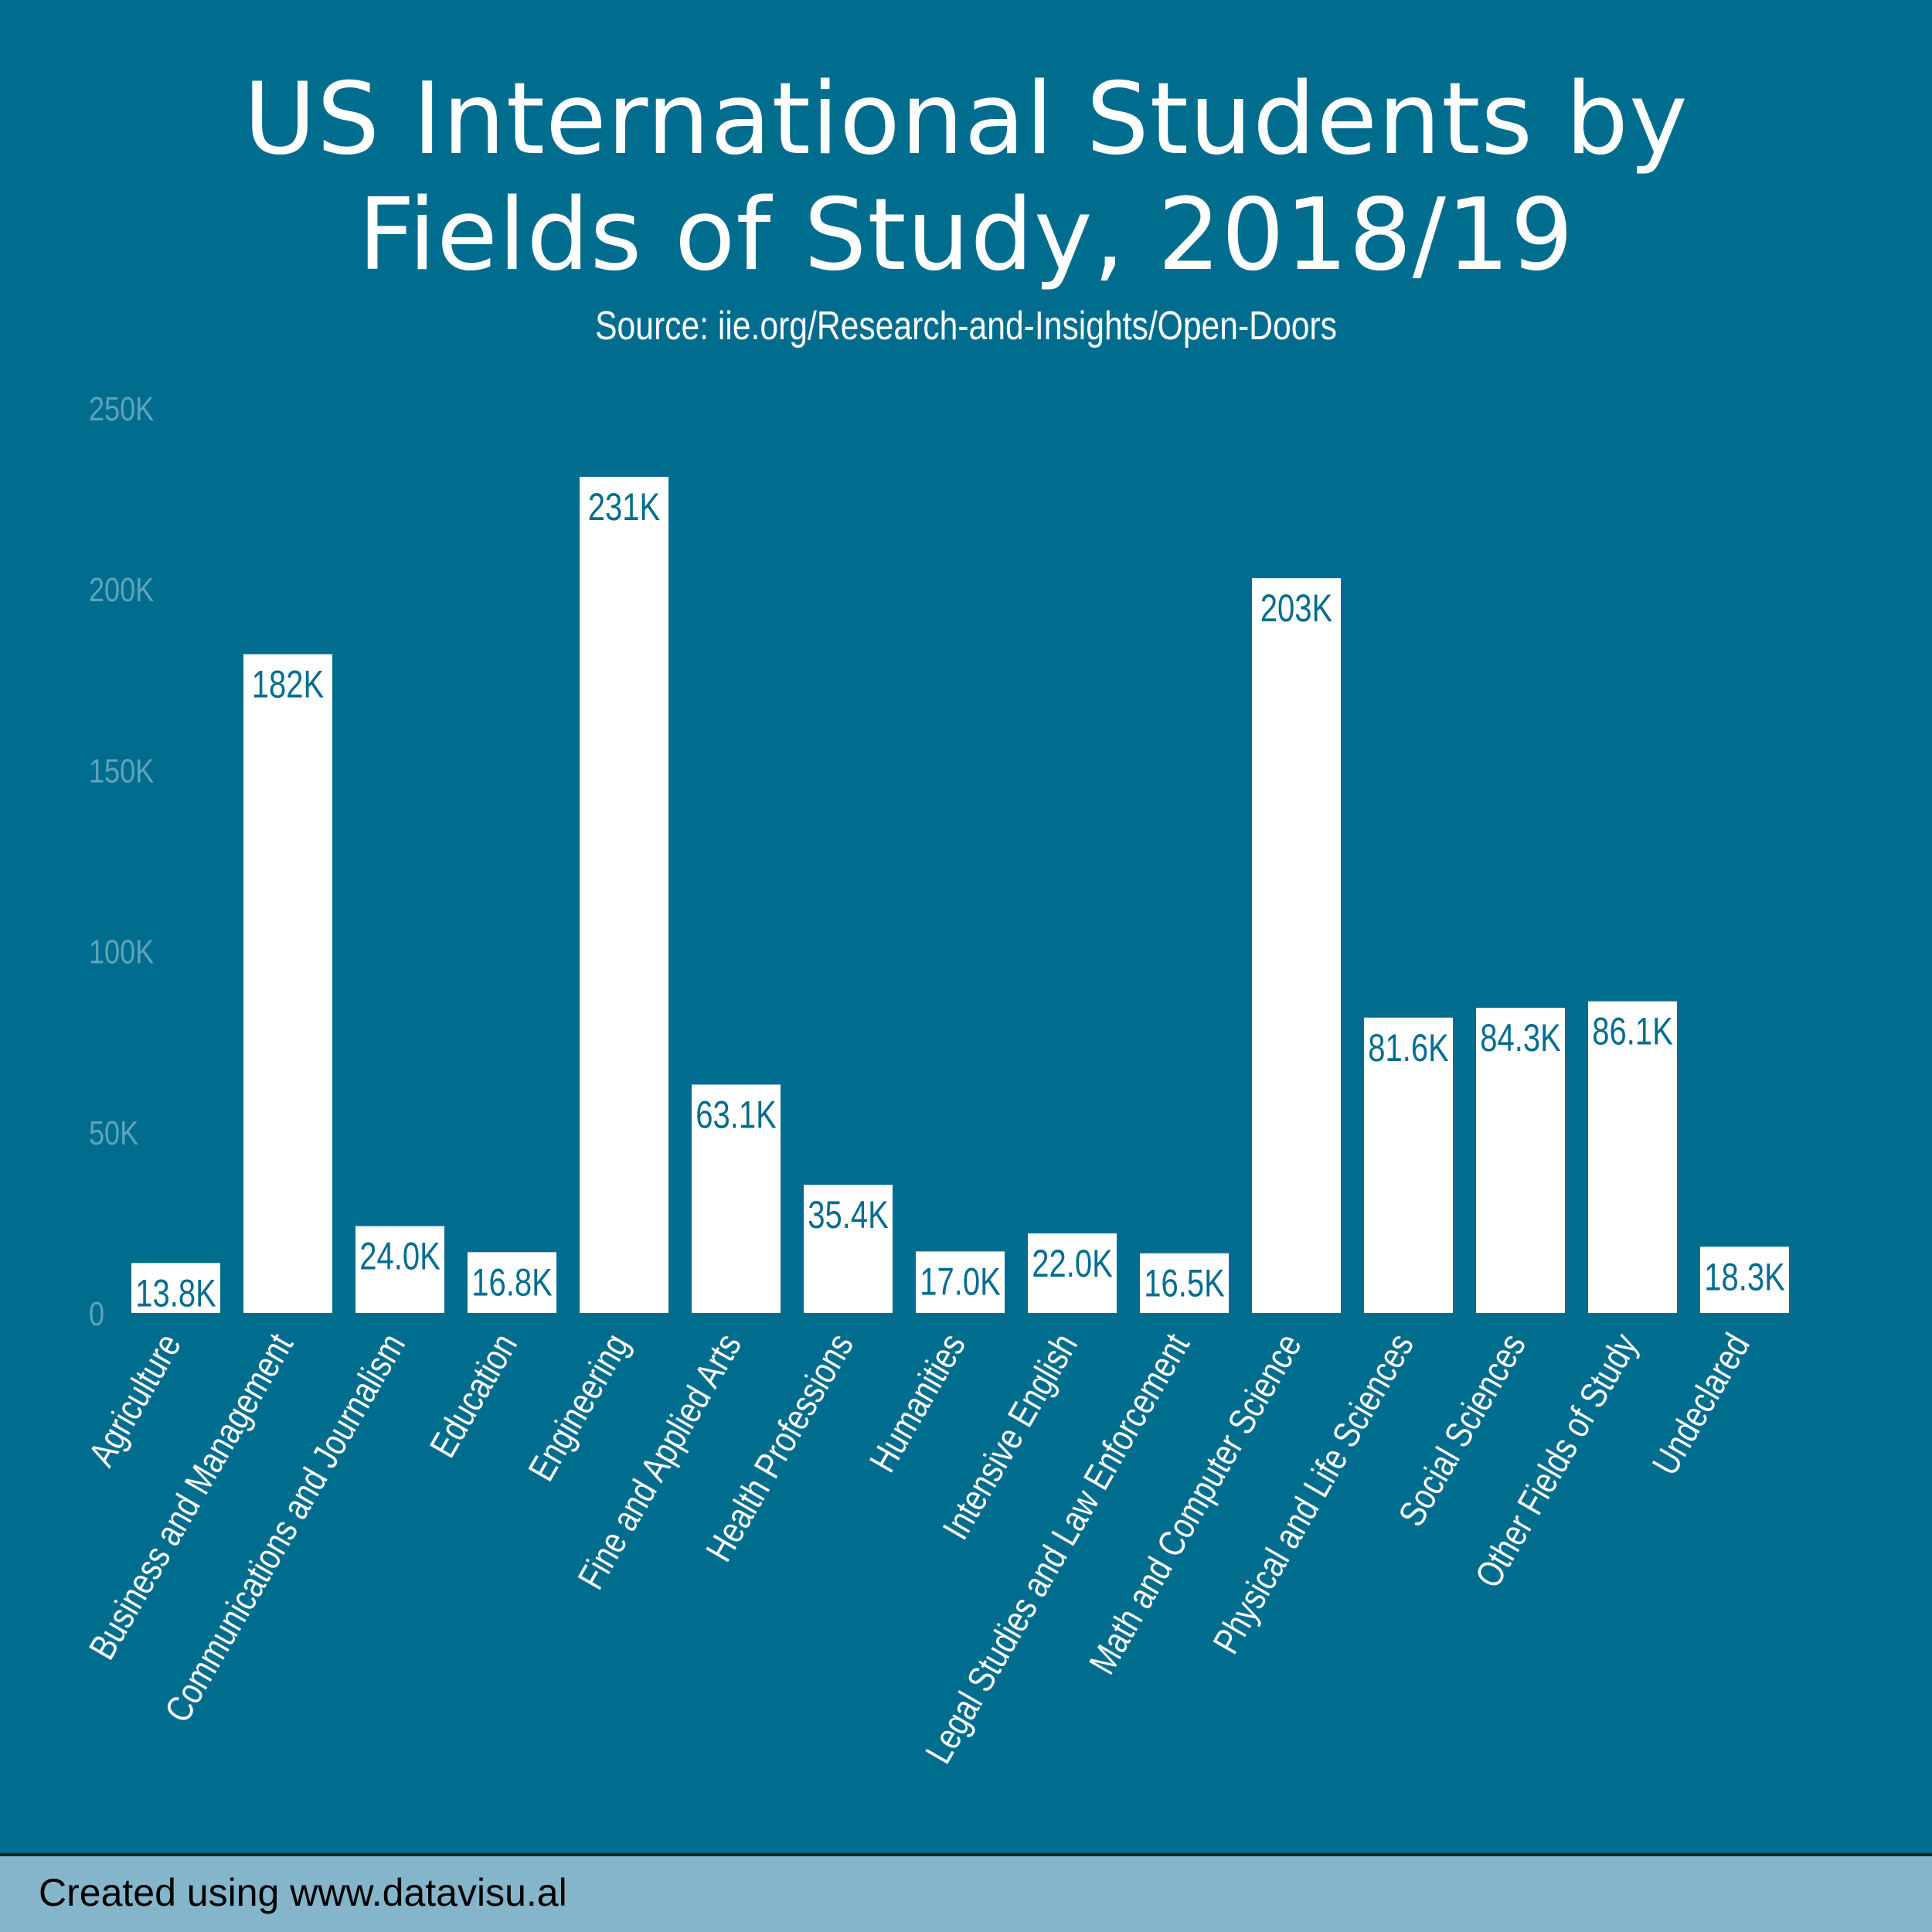 This screenshot has width=1932, height=1932. Describe the element at coordinates (1296, 609) in the screenshot. I see `data-label: 203K` at that location.